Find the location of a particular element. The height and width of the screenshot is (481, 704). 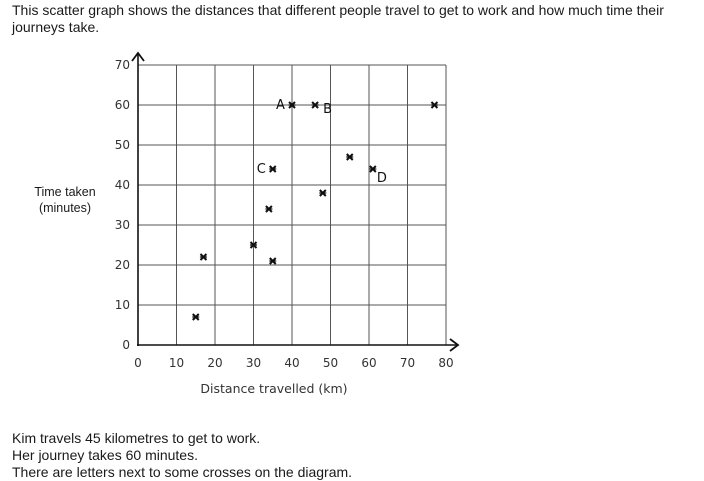

point-label-d: D is located at coordinates (382, 178).